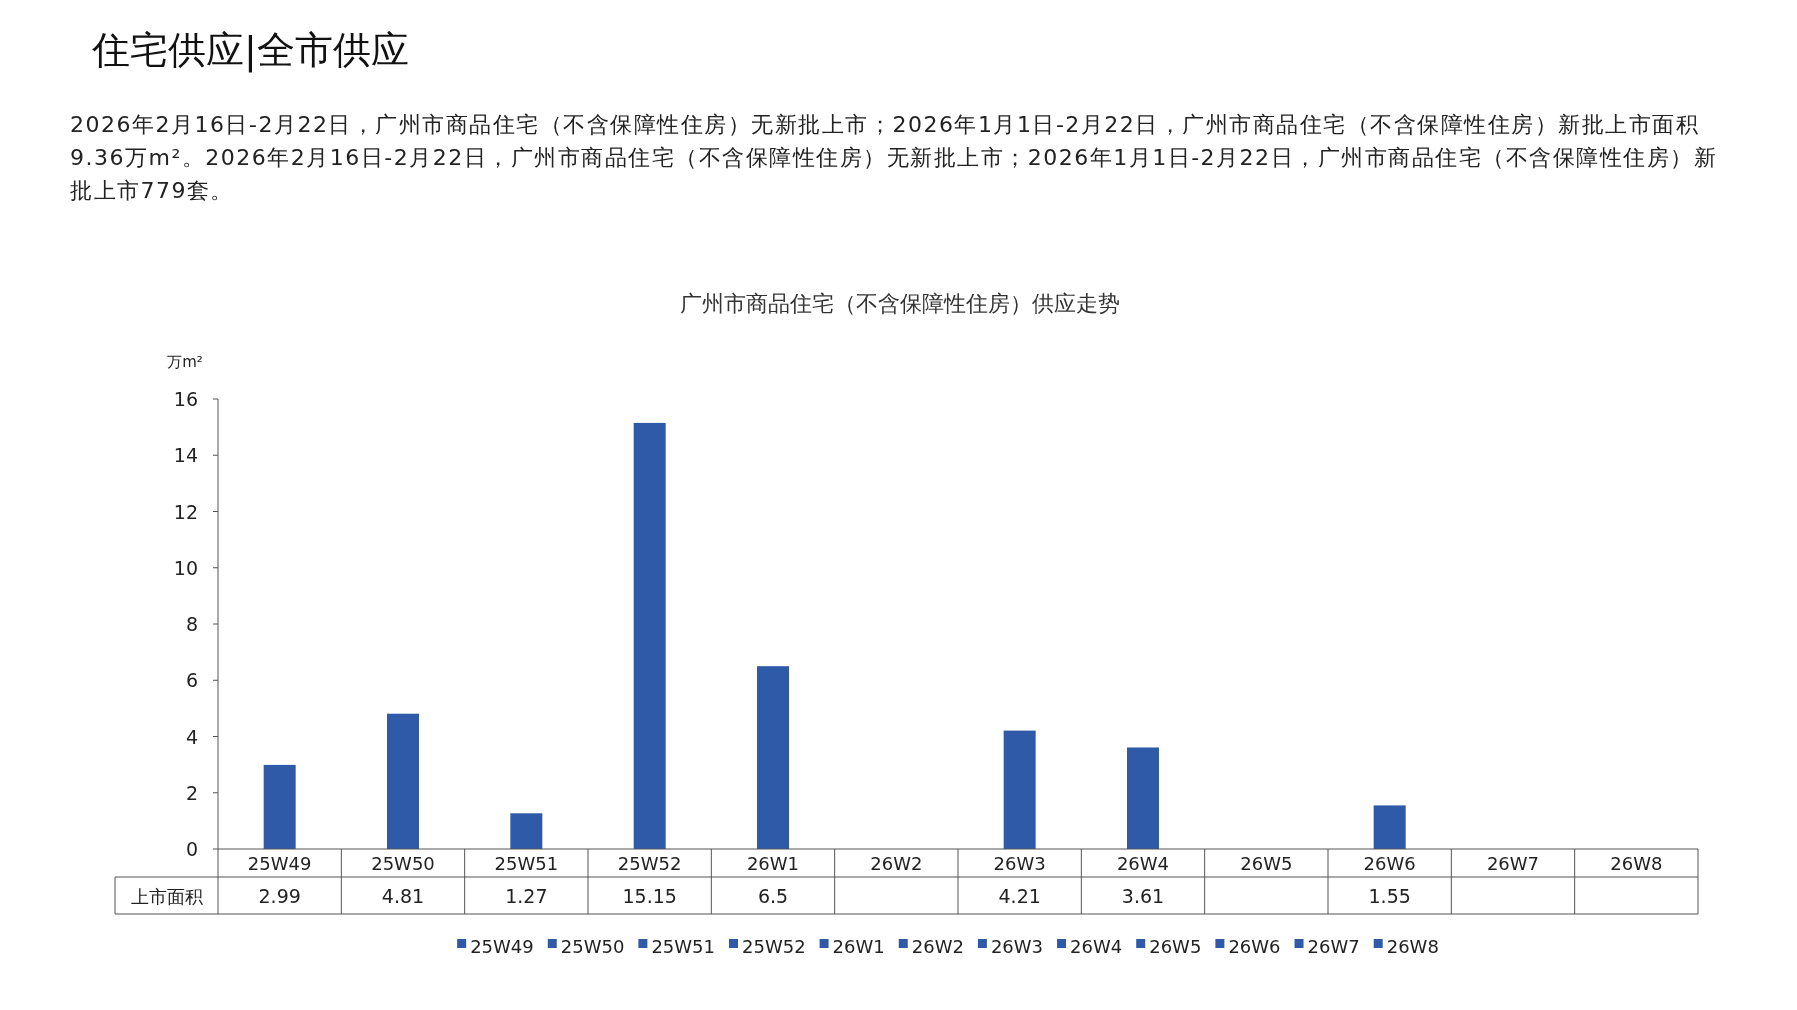 The width and height of the screenshot is (1797, 1010). Describe the element at coordinates (1389, 896) in the screenshot. I see `data-label: 1.55` at that location.